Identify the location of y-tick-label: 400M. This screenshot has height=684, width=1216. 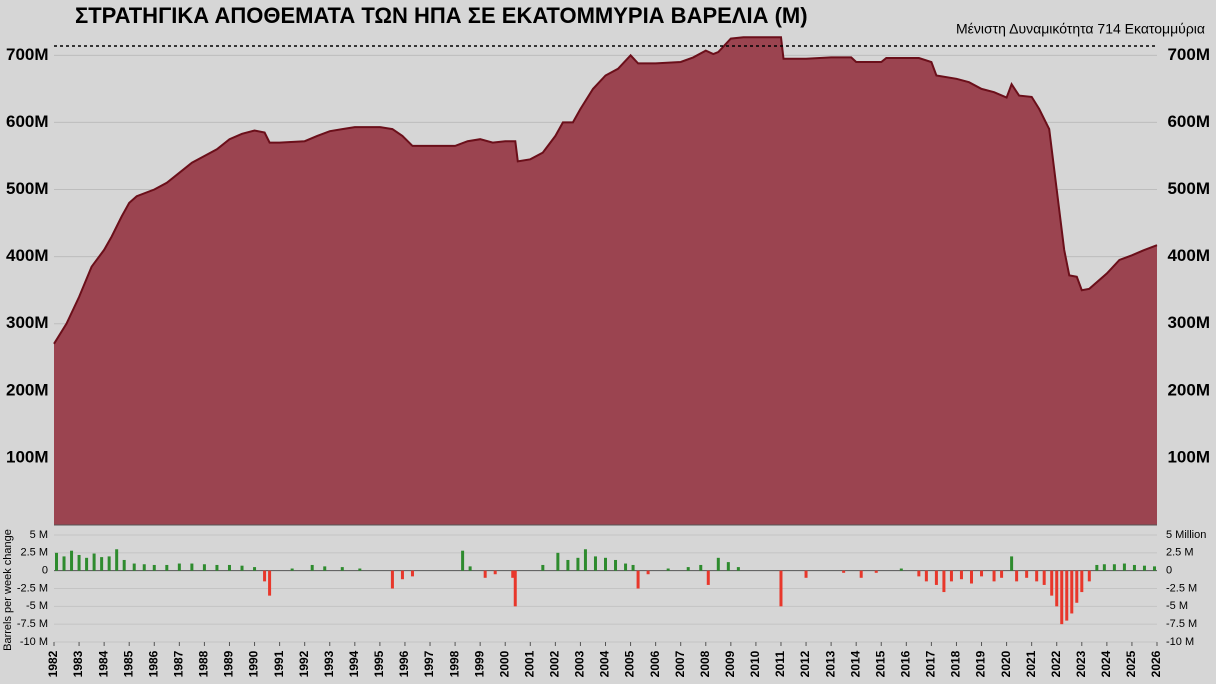
(27, 255).